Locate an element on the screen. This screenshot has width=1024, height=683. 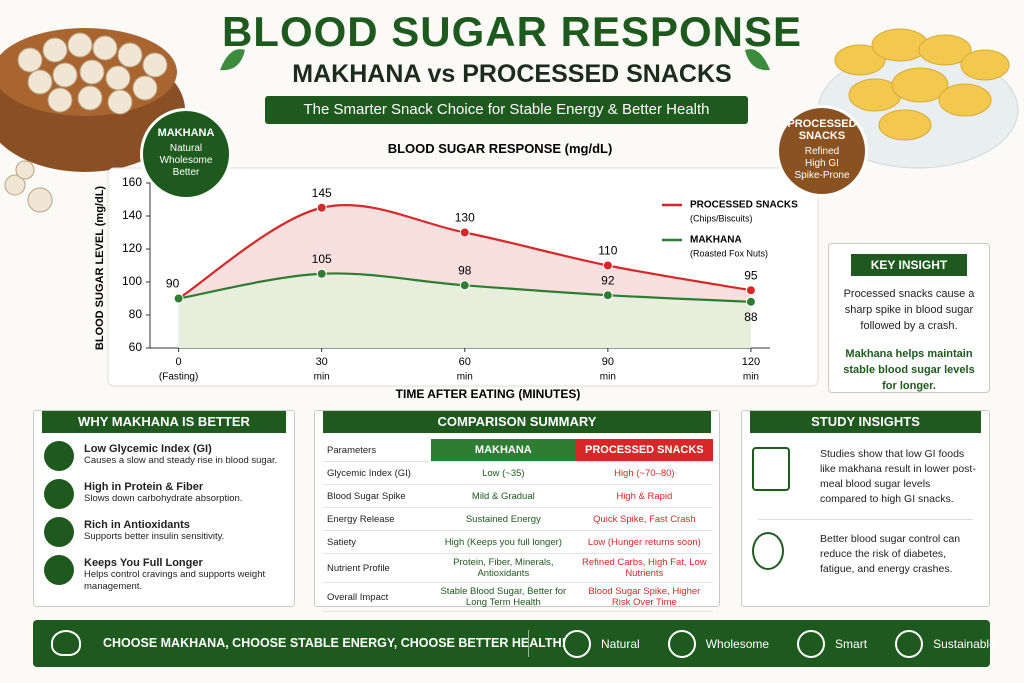
value-label: 90 is located at coordinates (173, 284).